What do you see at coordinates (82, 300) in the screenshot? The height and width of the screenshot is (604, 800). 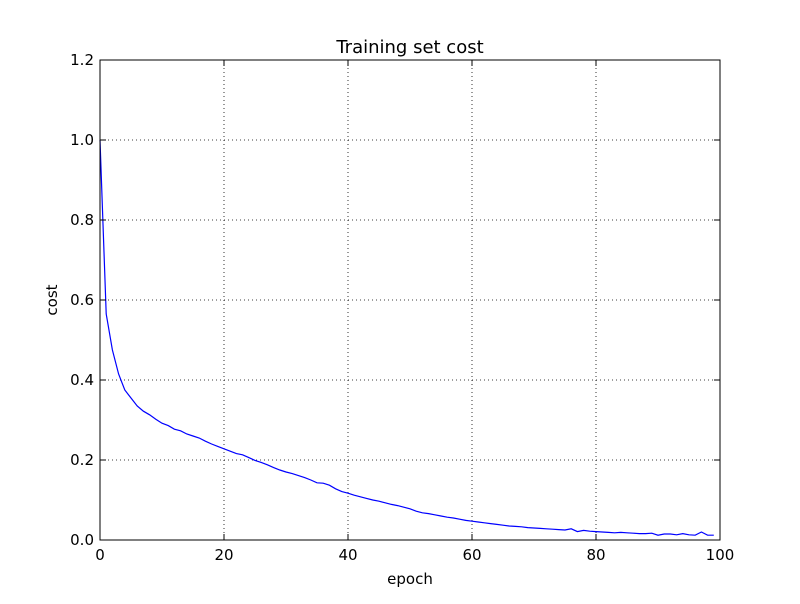 I see `y-tick-label: 0.6` at bounding box center [82, 300].